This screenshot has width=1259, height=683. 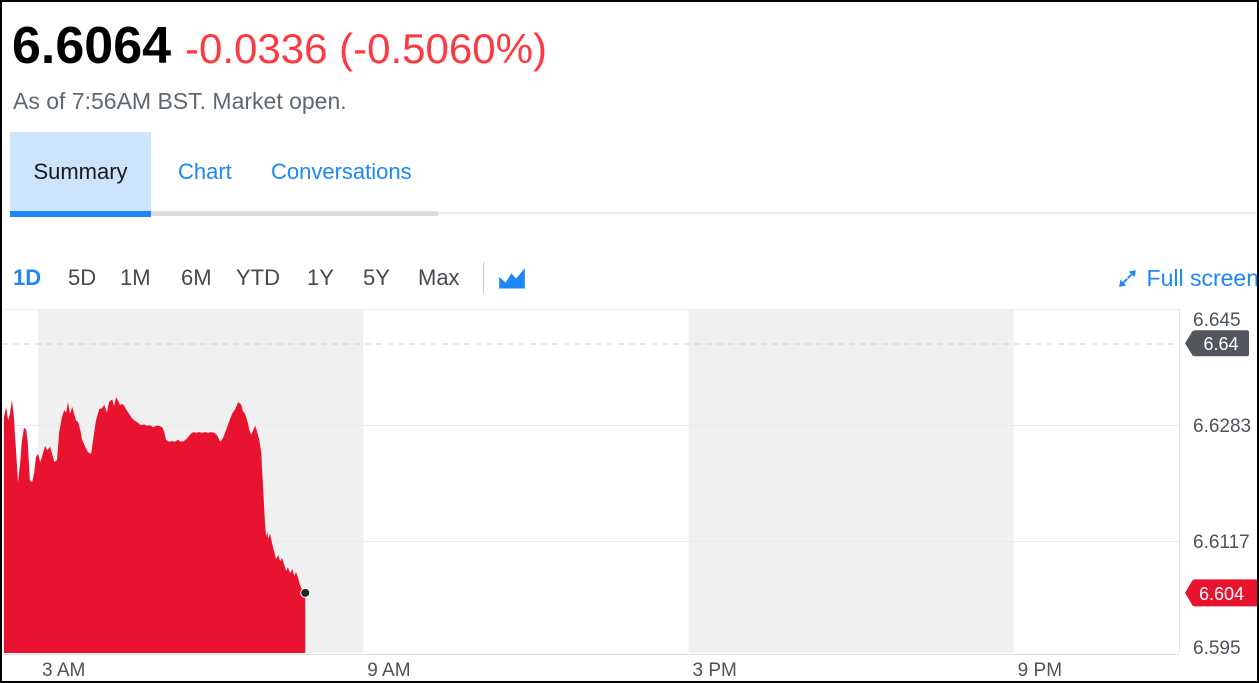 What do you see at coordinates (629, 174) in the screenshot?
I see `tab-bar: Summary Chart Conversations` at bounding box center [629, 174].